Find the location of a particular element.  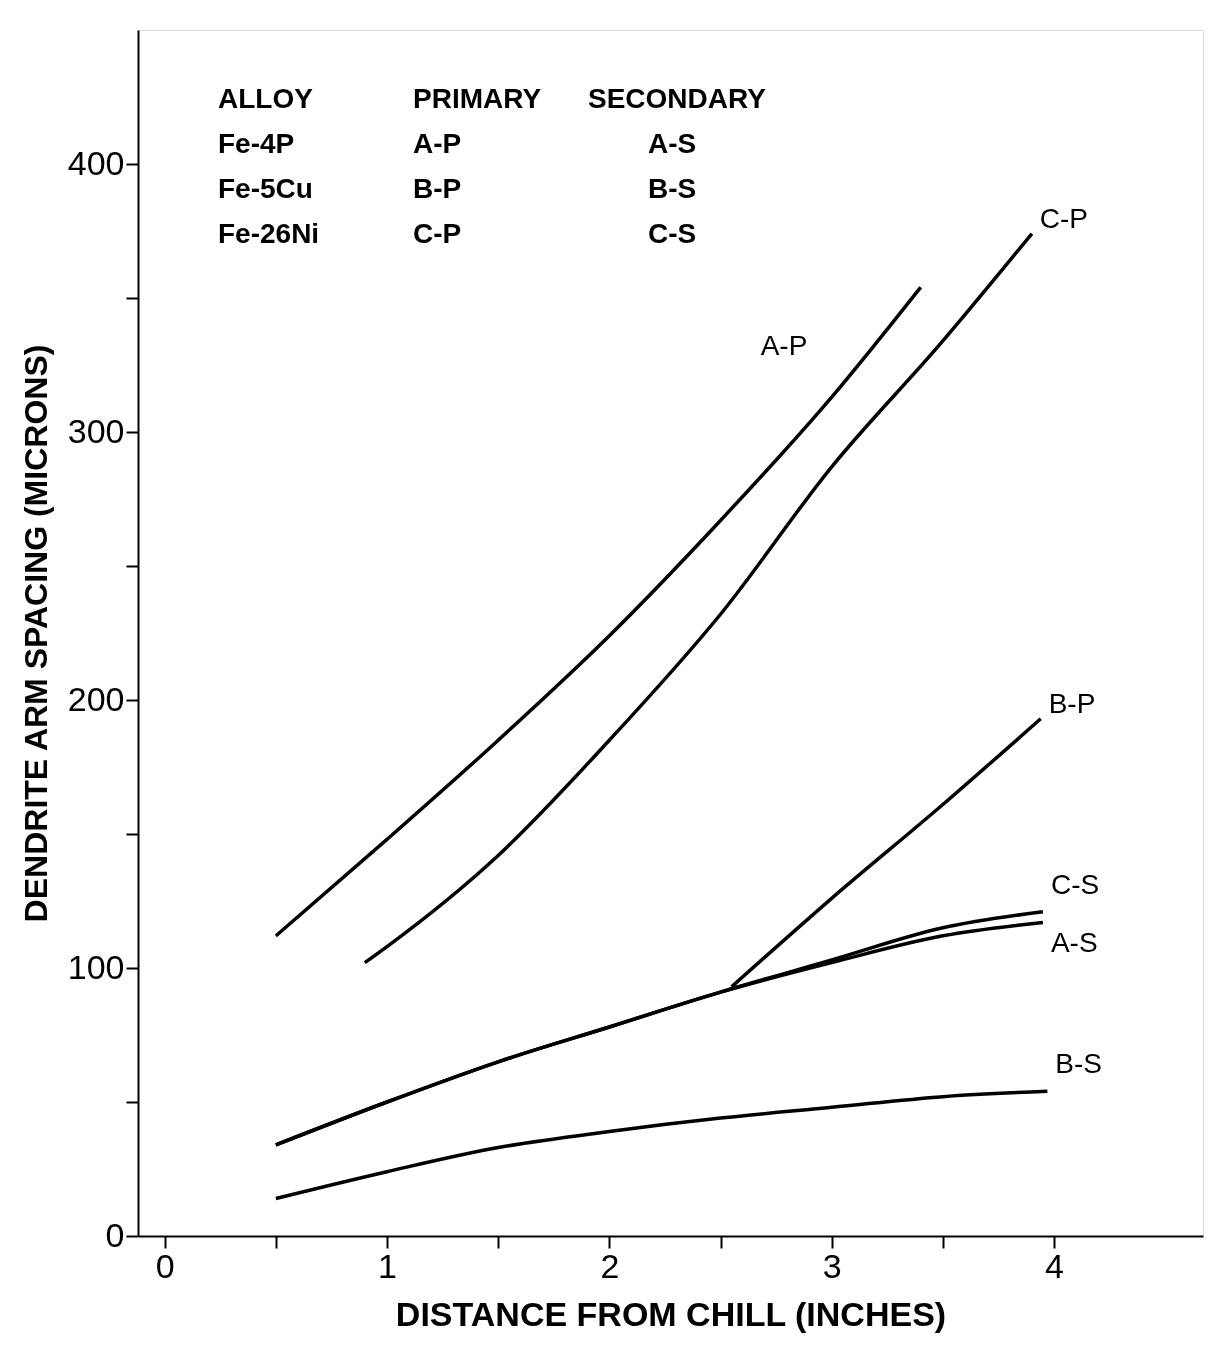

series-label: C-P is located at coordinates (1064, 218).